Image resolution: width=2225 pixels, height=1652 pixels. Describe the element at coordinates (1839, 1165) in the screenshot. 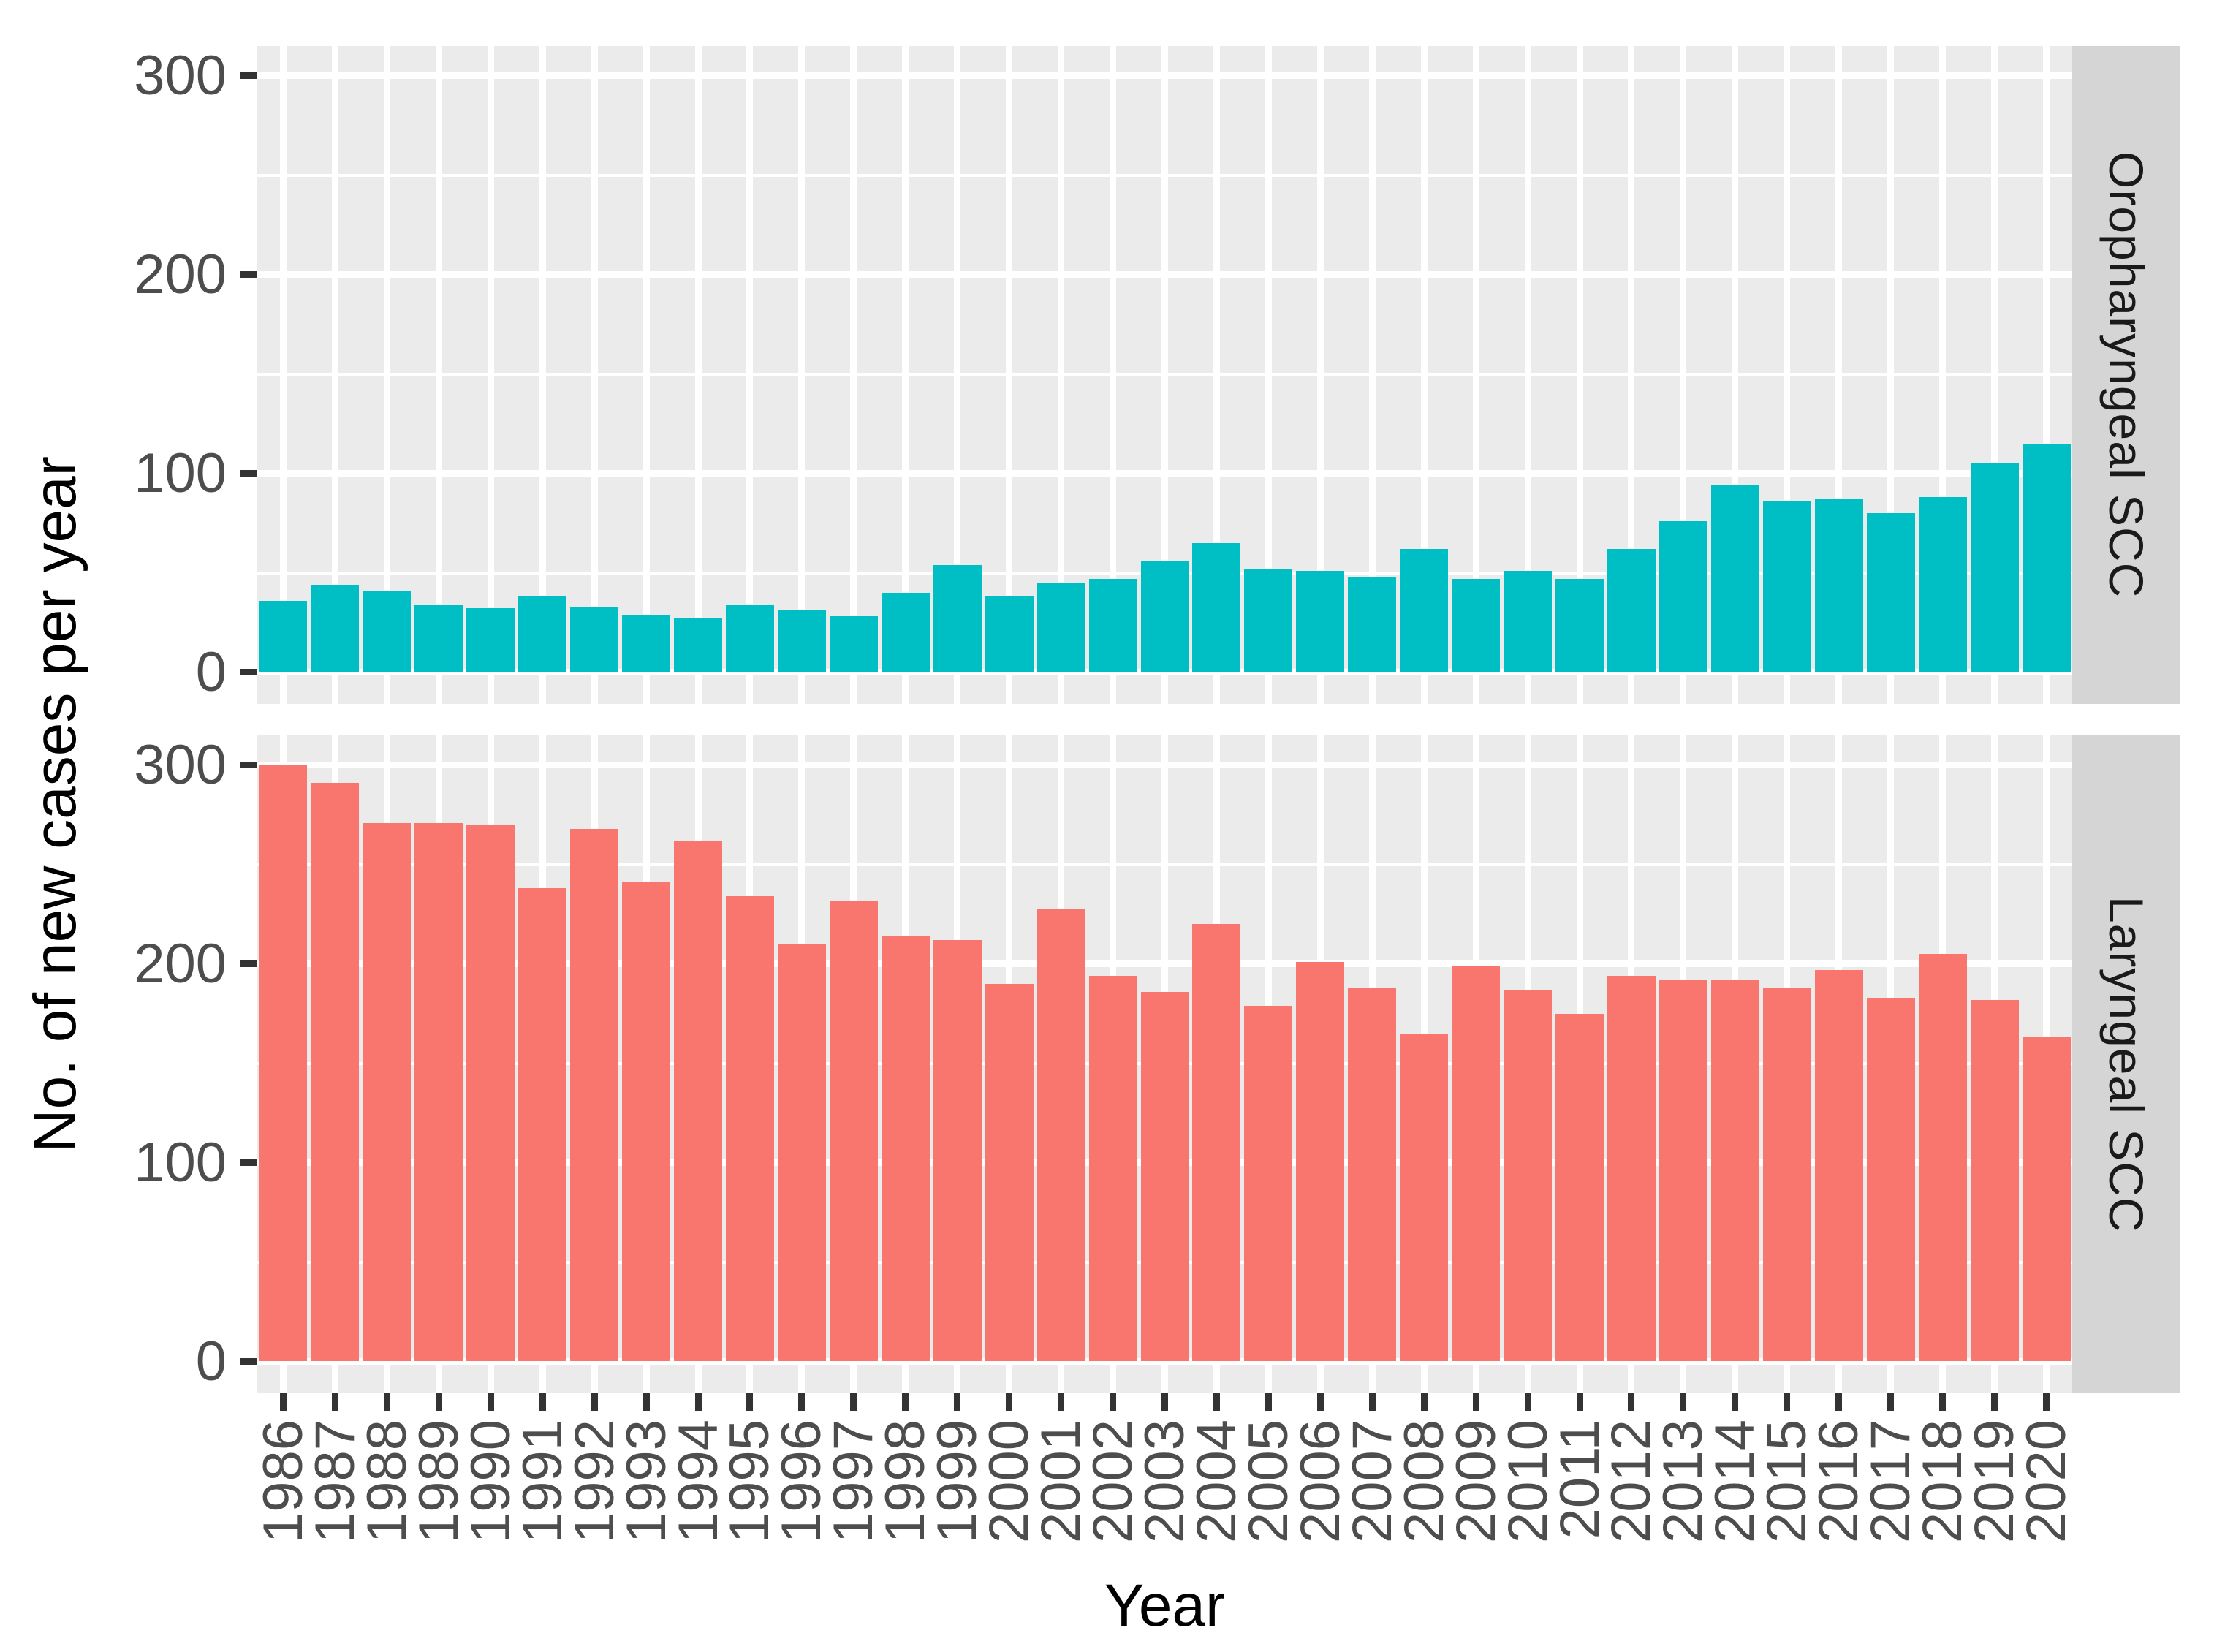

I see `bar-laryngeal-scc-2016` at that location.